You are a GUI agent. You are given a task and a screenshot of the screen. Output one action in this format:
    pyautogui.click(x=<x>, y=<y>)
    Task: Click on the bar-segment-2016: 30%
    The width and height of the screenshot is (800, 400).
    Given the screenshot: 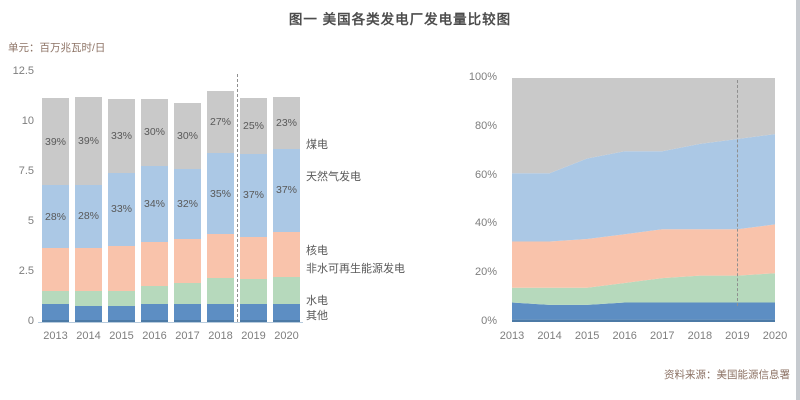 What is the action you would take?
    pyautogui.click(x=154, y=132)
    